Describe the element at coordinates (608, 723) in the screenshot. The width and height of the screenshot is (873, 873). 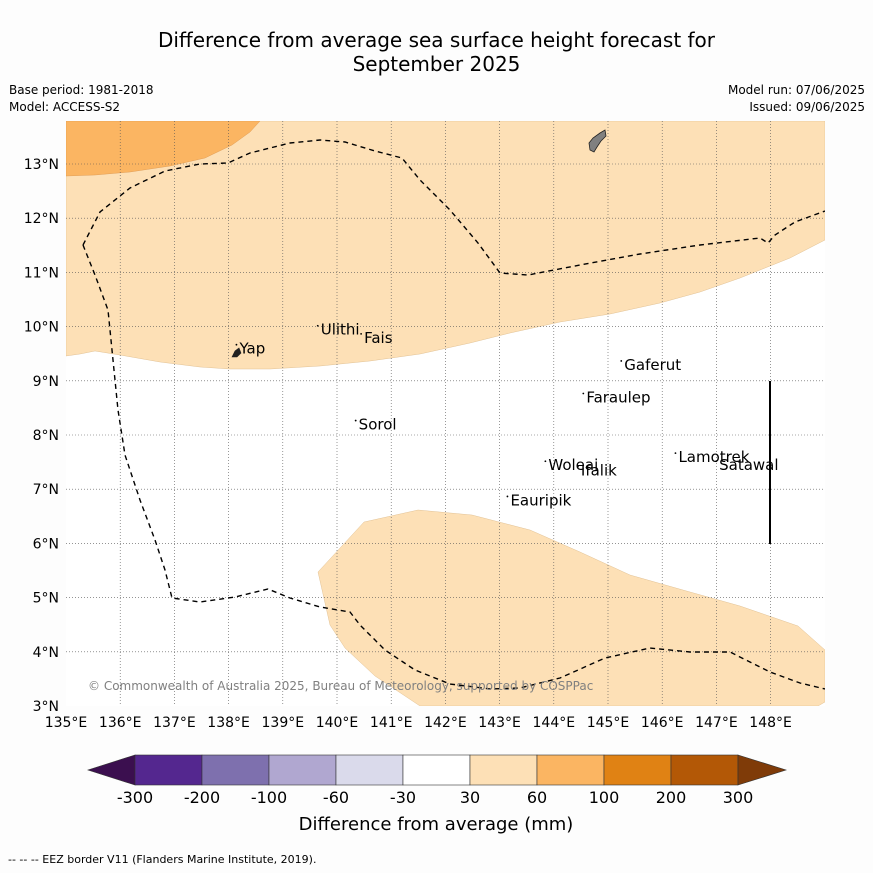
I see `lon-tick-label: 145°E` at that location.